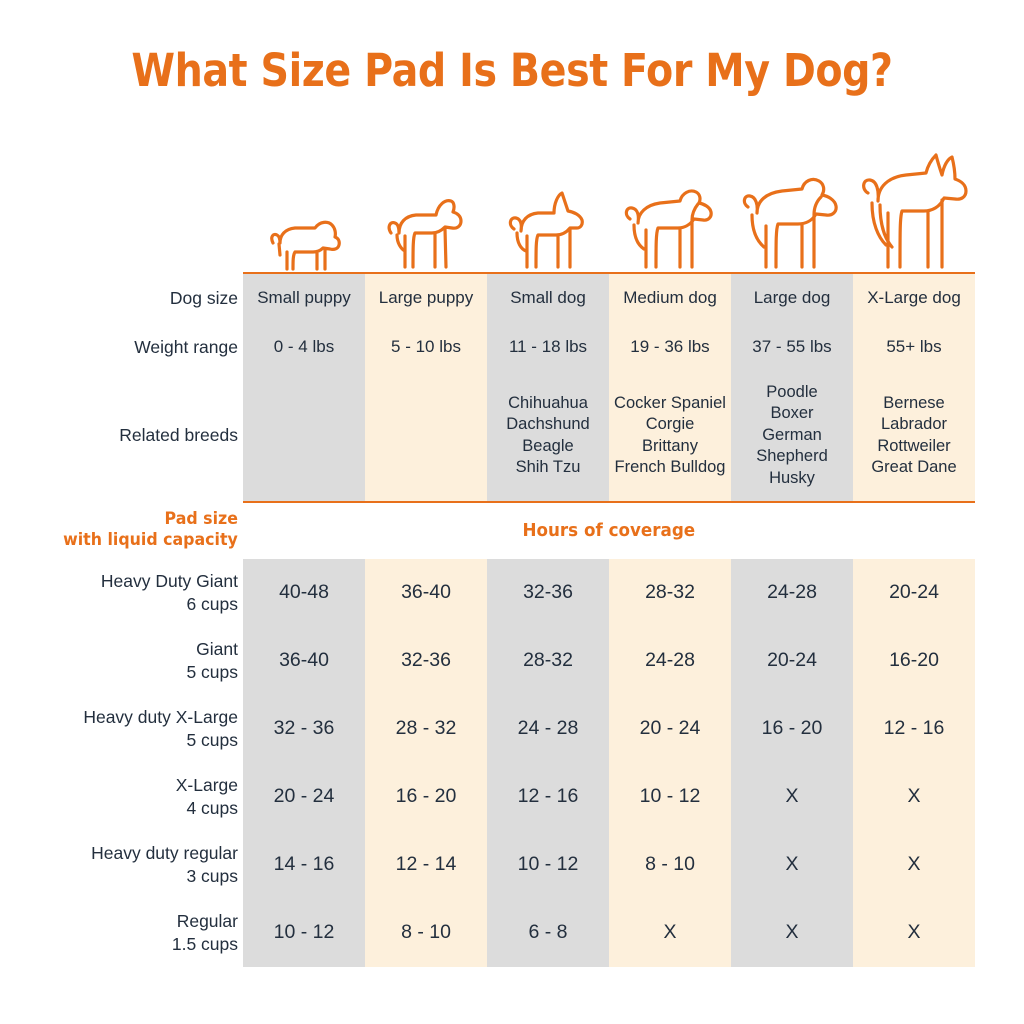  Describe the element at coordinates (670, 933) in the screenshot. I see `cell-pad-5-3: X` at that location.